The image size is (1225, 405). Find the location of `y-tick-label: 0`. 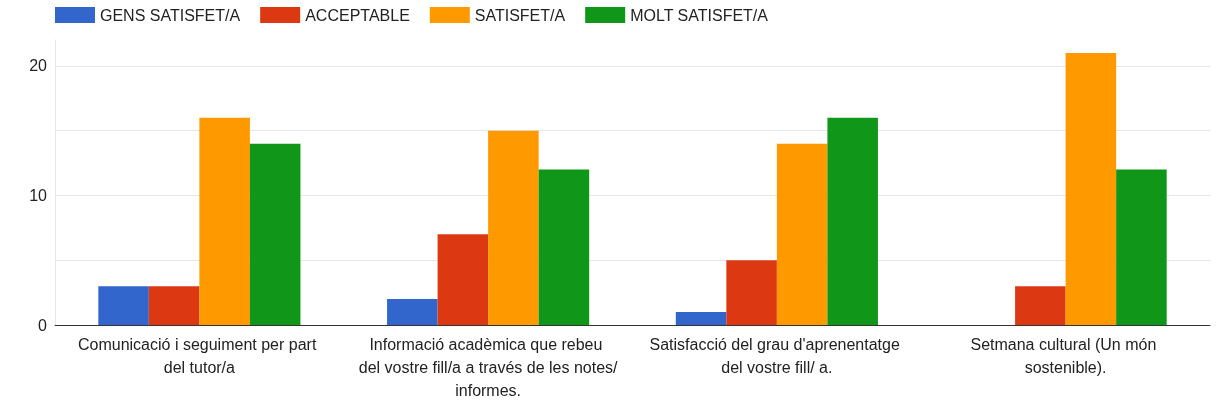

y-tick-label: 0 is located at coordinates (43, 325).